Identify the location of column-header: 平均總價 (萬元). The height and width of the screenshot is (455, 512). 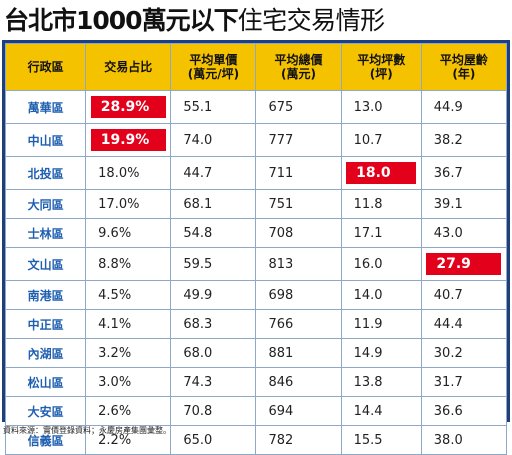
(298, 67).